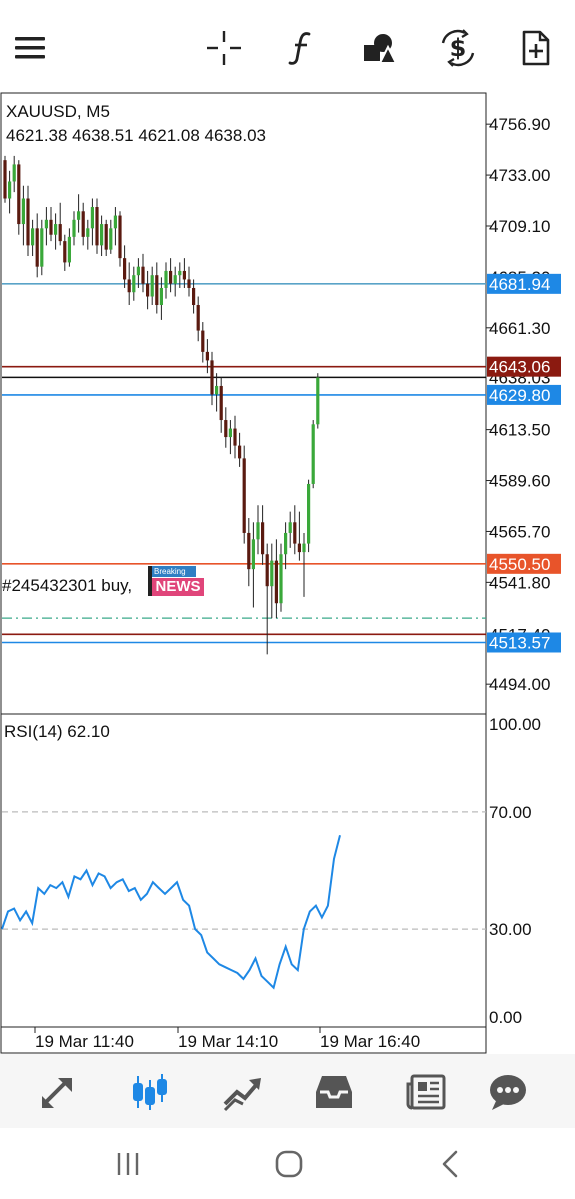  Describe the element at coordinates (224, 48) in the screenshot. I see `crosshair-icon` at that location.